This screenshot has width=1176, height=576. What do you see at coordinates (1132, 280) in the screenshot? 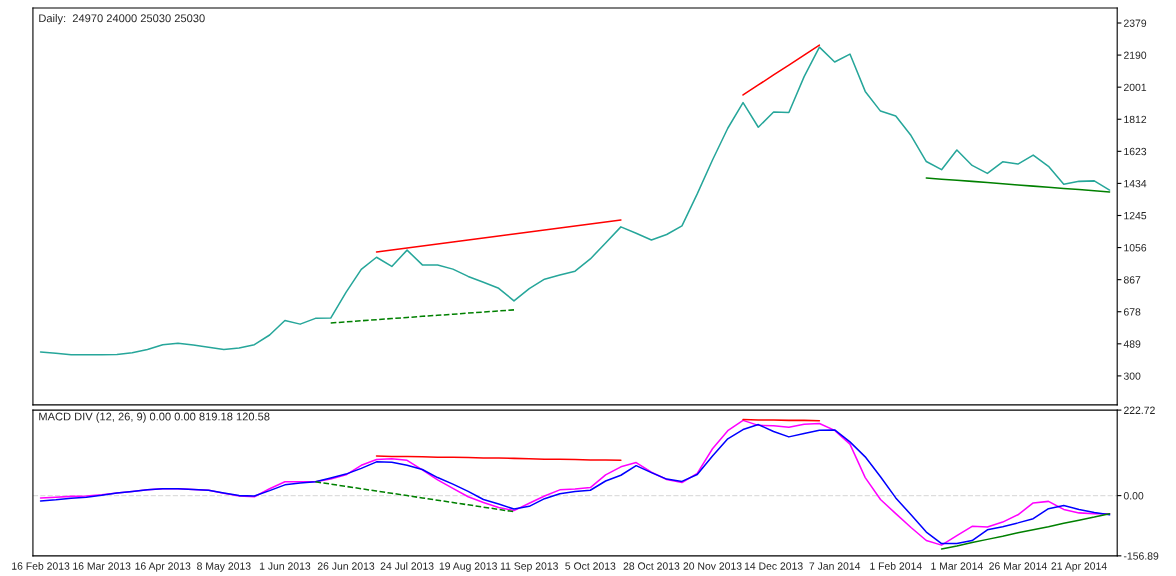
I see `y-tick-label: 867` at bounding box center [1132, 280].